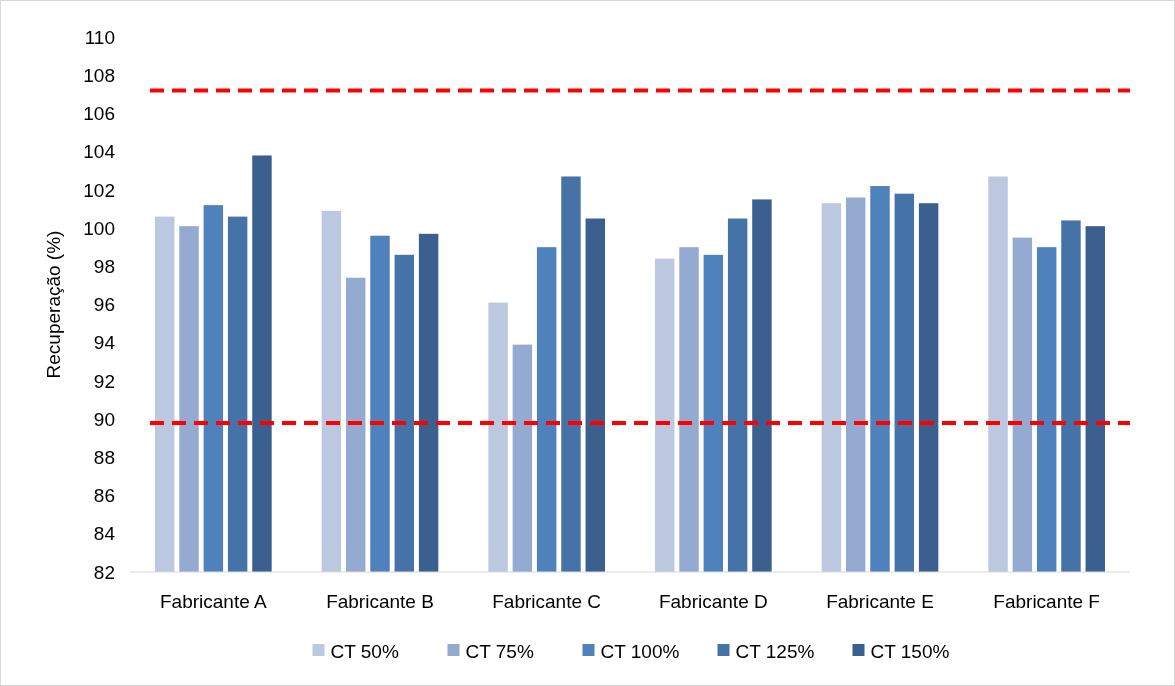  What do you see at coordinates (104, 572) in the screenshot?
I see `y-tick-label: 82` at bounding box center [104, 572].